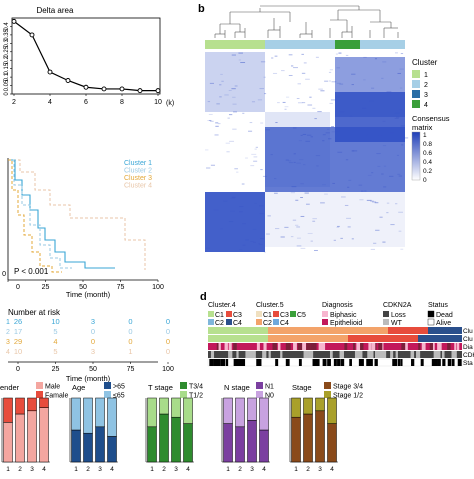 This screenshot has width=474, height=479. Describe the element at coordinates (301, 315) in the screenshot. I see `cluster5-label: C5` at that location.